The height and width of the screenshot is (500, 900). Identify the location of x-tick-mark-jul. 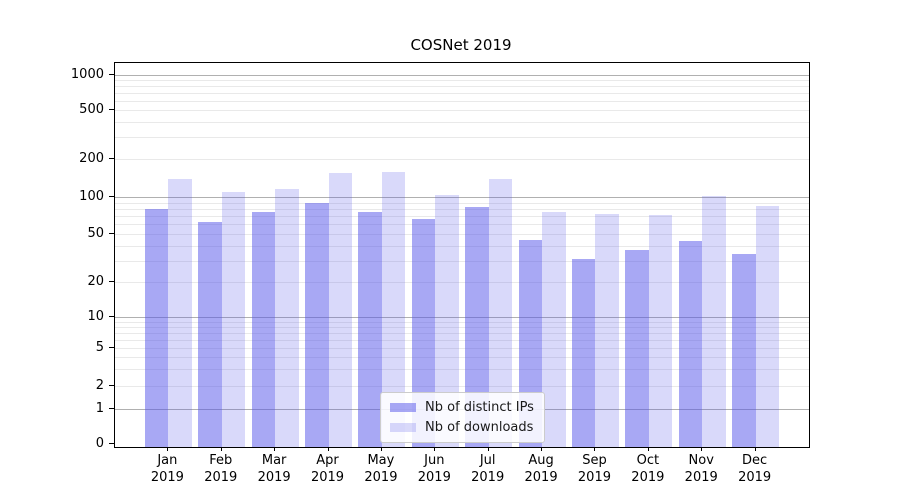
(488, 449).